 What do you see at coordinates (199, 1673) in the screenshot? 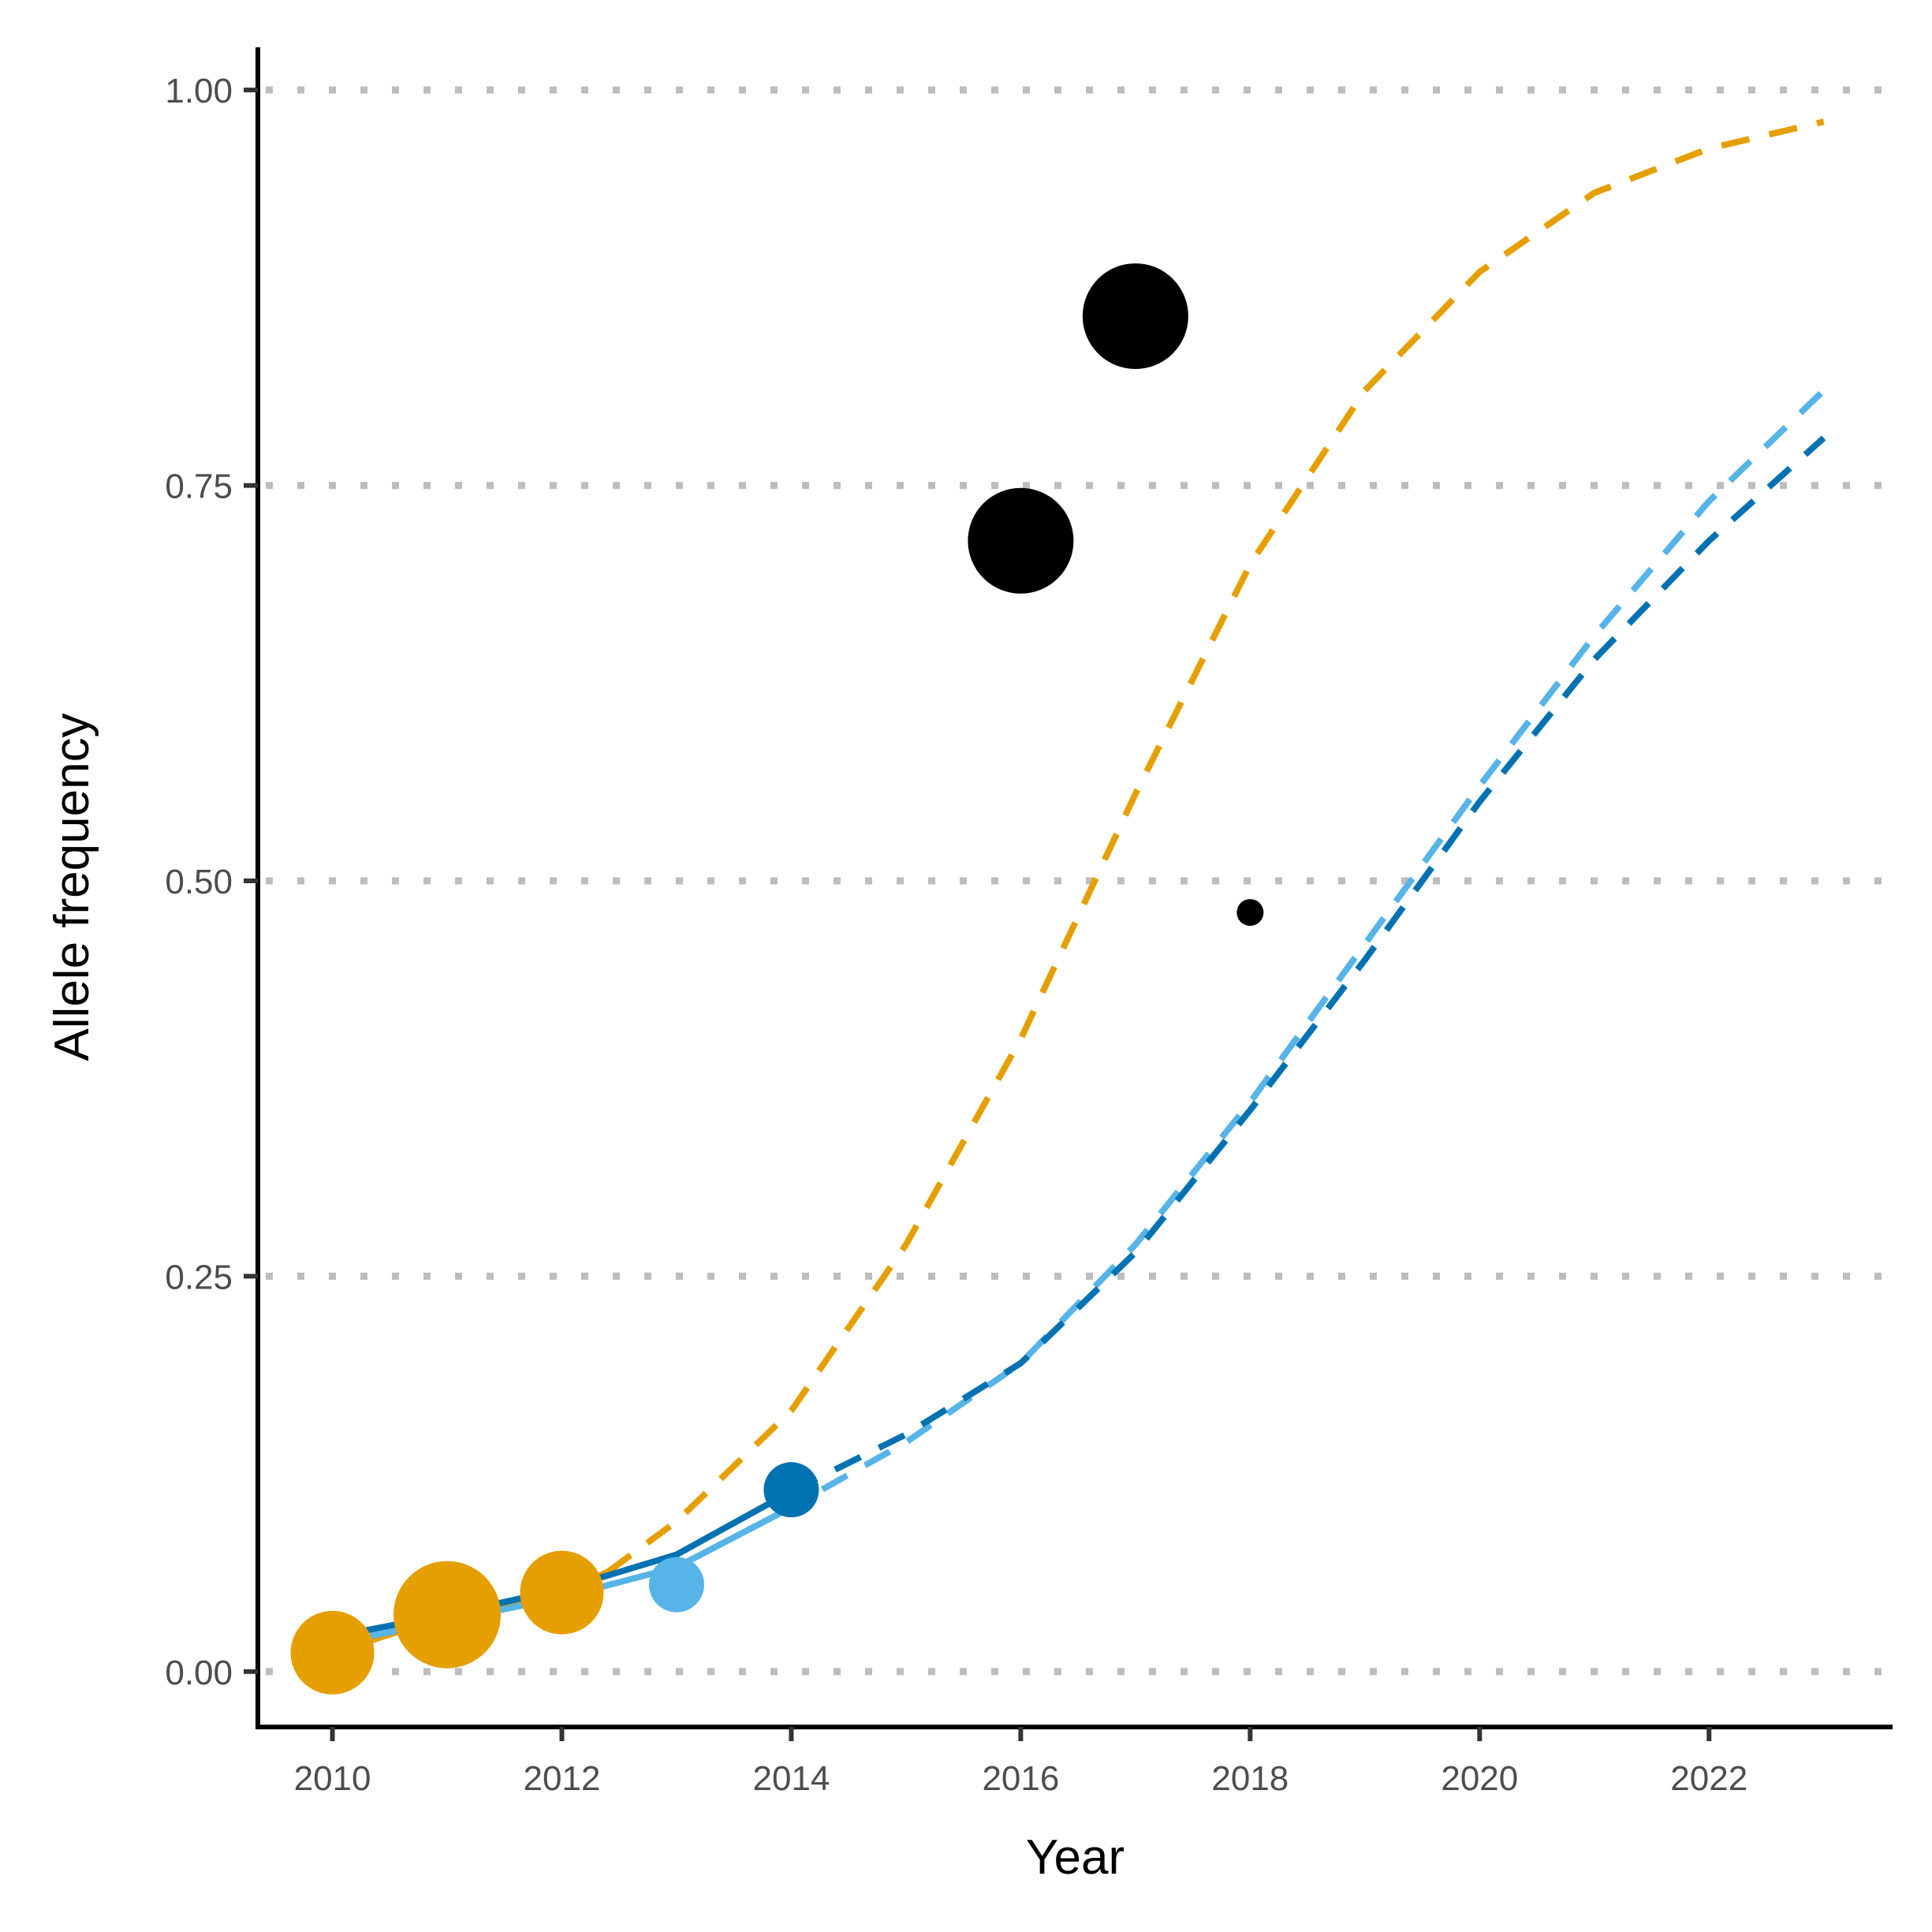
I see `y-tick-label-0: 0.00` at bounding box center [199, 1673].